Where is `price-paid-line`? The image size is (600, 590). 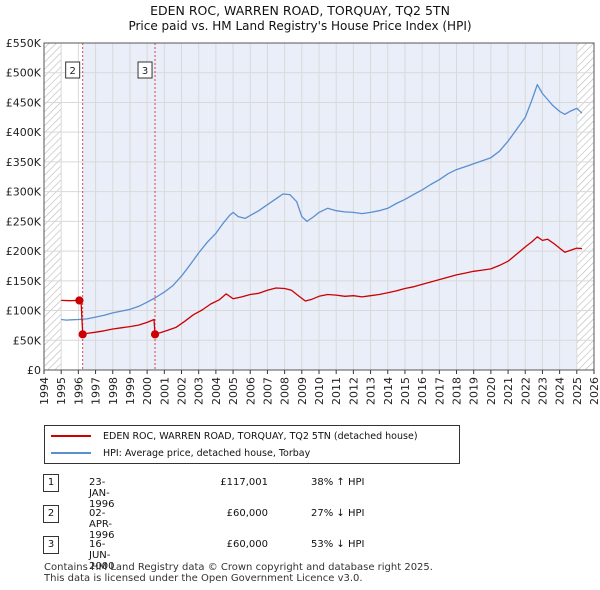 price-paid-line is located at coordinates (322, 285).